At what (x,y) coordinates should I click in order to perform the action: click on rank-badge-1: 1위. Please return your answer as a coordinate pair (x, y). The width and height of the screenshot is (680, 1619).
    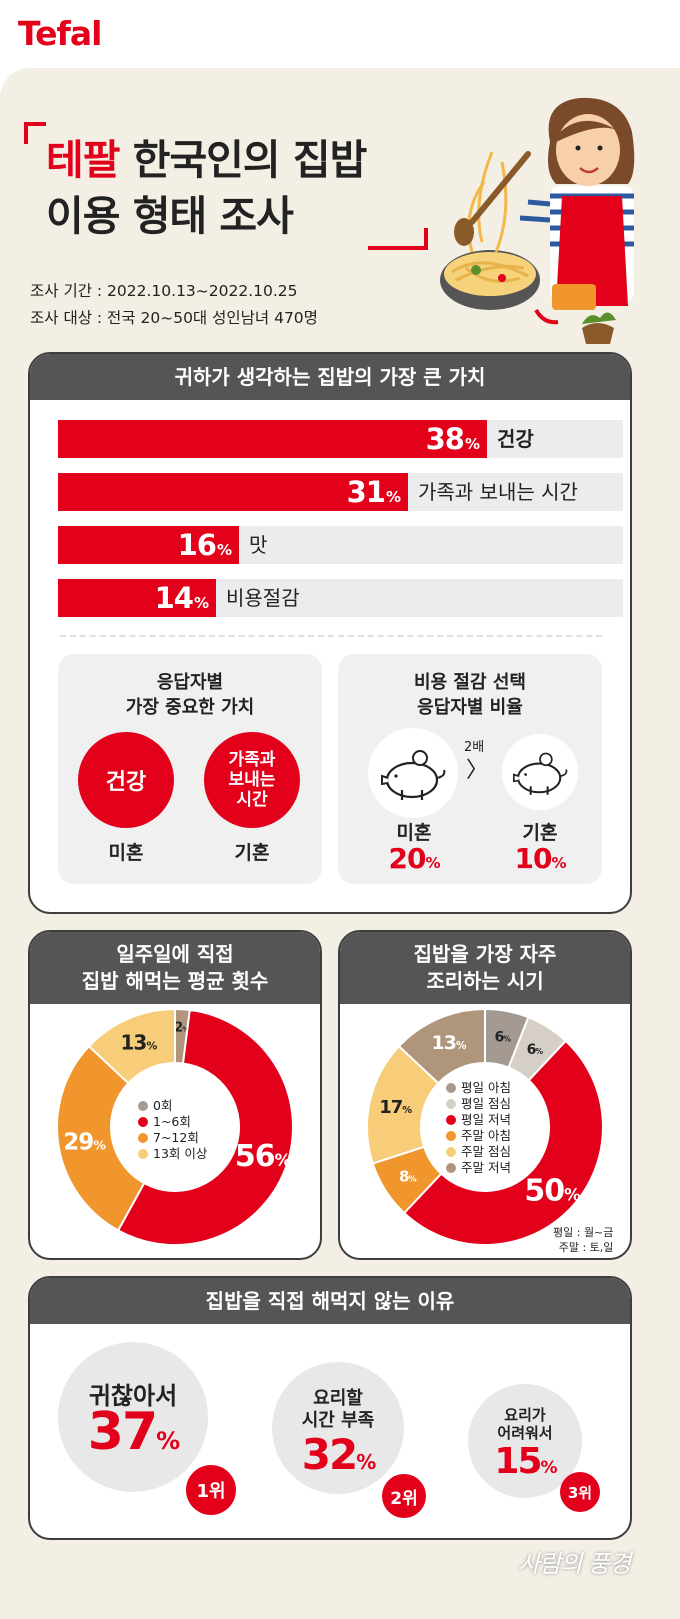
    Looking at the image, I should click on (211, 1490).